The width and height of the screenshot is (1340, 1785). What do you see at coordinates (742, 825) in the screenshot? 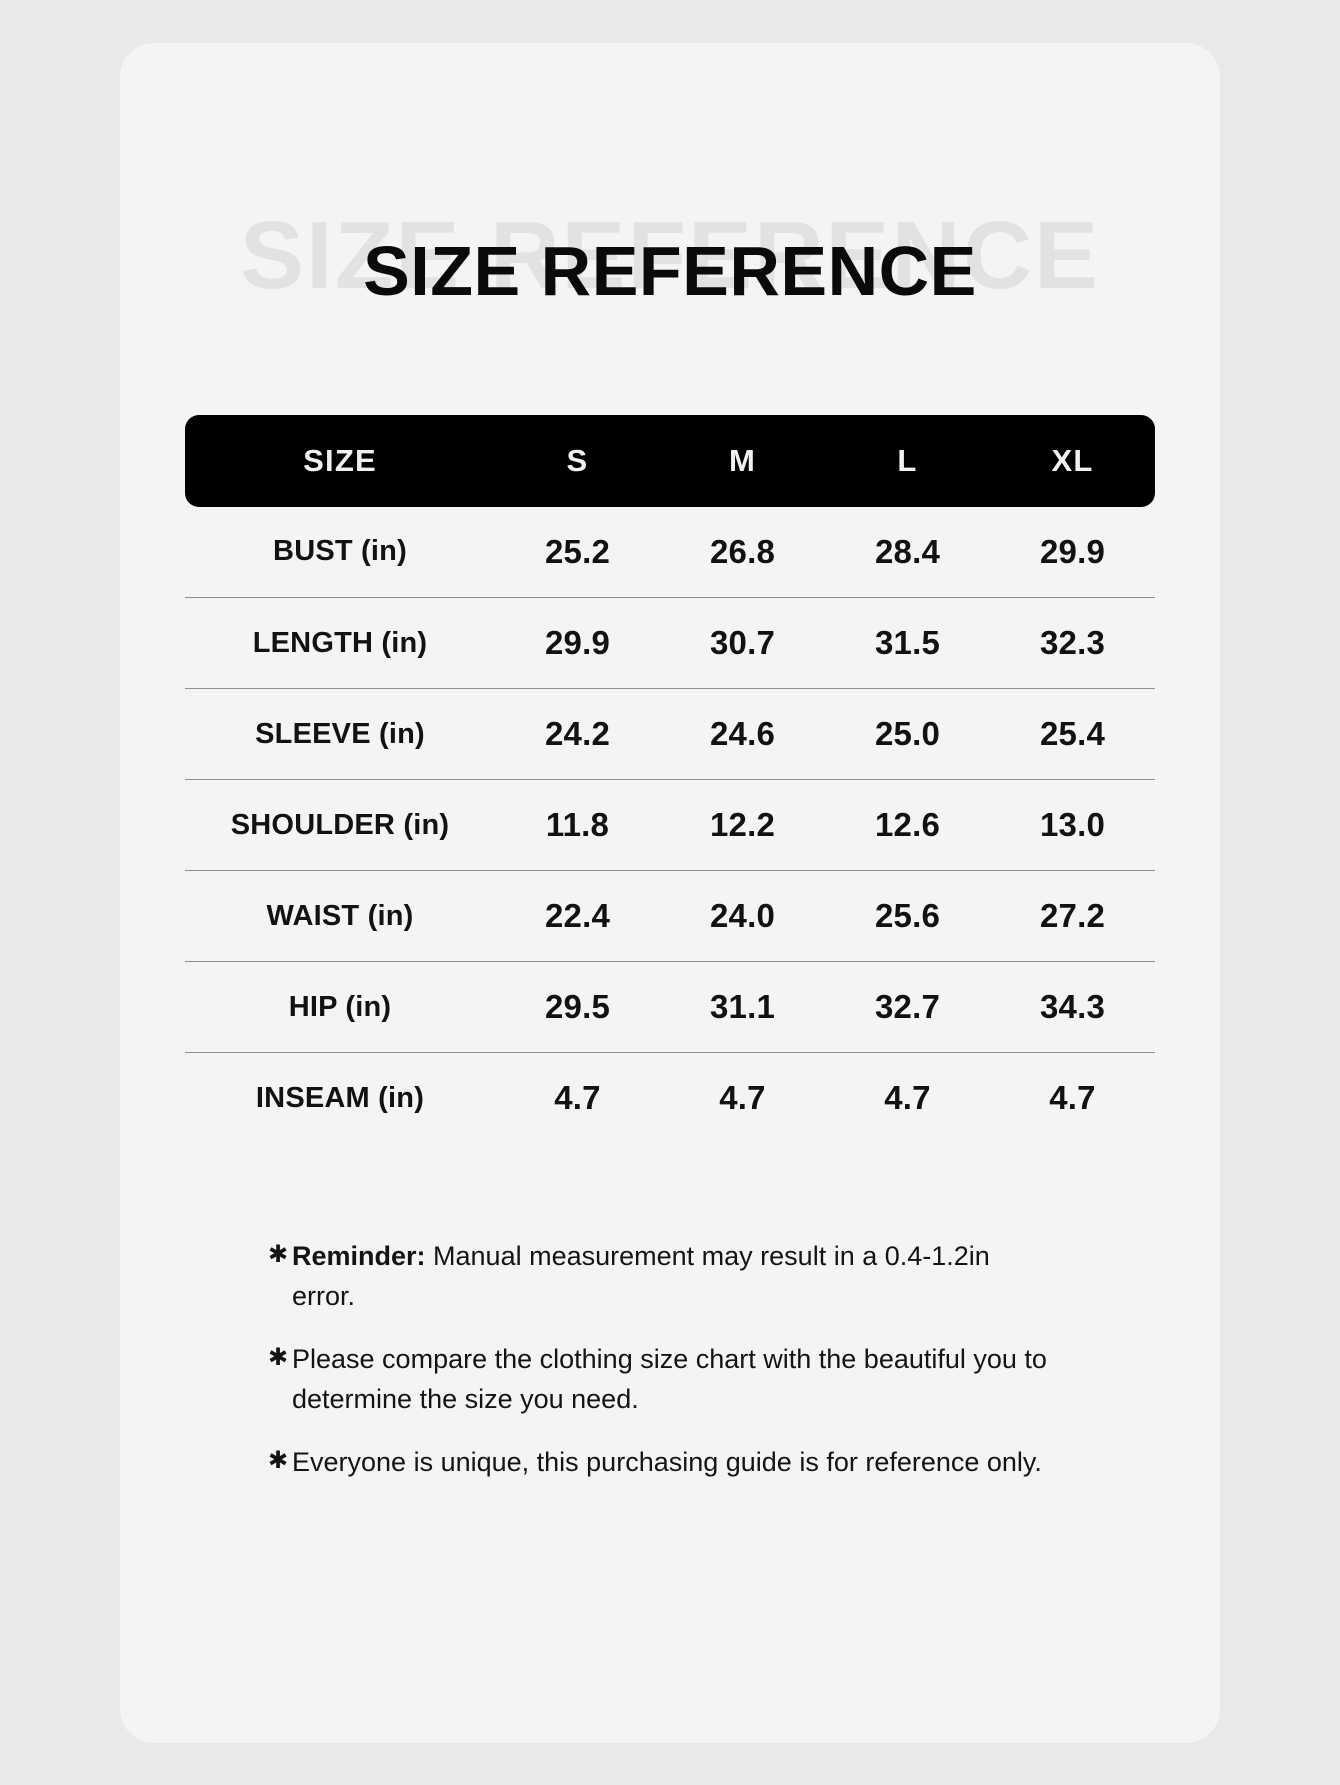
I see `cell-shoulder-m: 12.2` at bounding box center [742, 825].